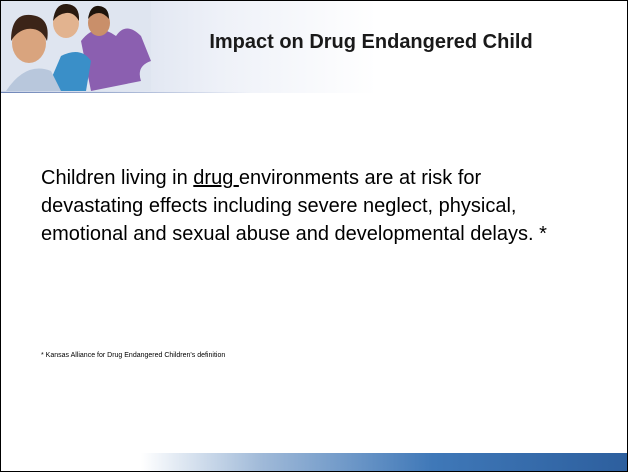  What do you see at coordinates (33, 79) in the screenshot?
I see `shirt` at bounding box center [33, 79].